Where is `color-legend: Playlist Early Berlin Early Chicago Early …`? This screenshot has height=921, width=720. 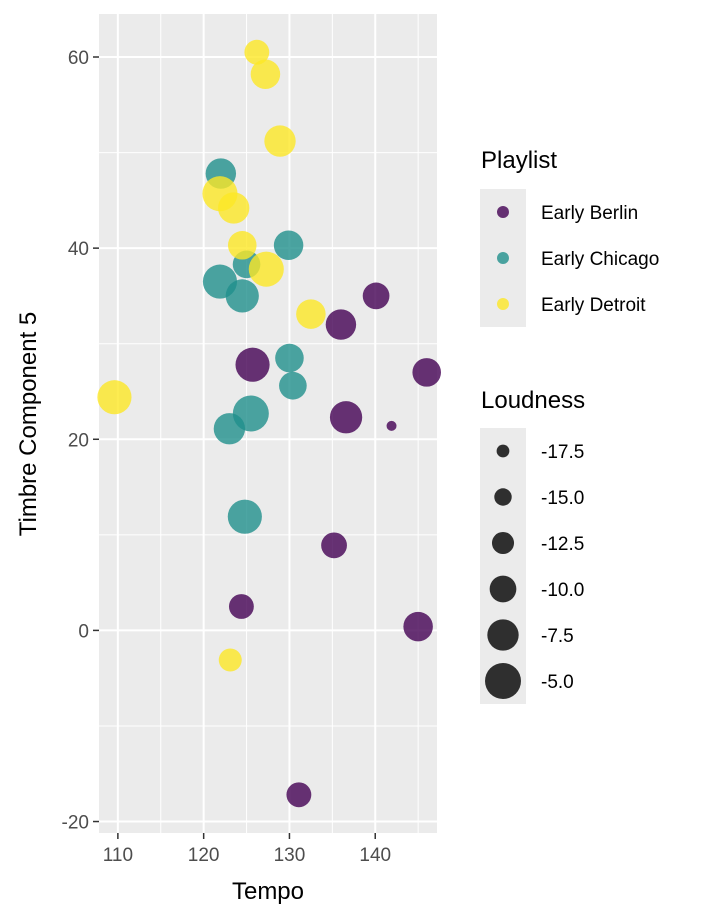
color-legend: Playlist Early Berlin Early Chicago Early … is located at coordinates (569, 237).